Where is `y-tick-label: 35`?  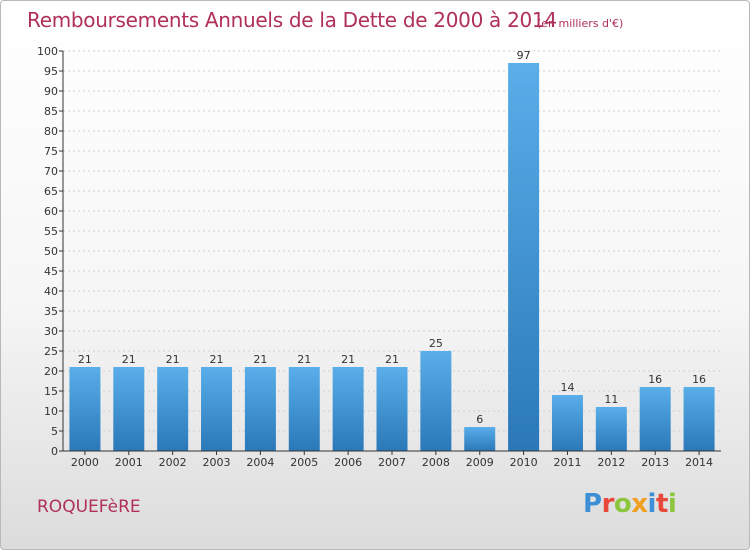
y-tick-label: 35 is located at coordinates (51, 311).